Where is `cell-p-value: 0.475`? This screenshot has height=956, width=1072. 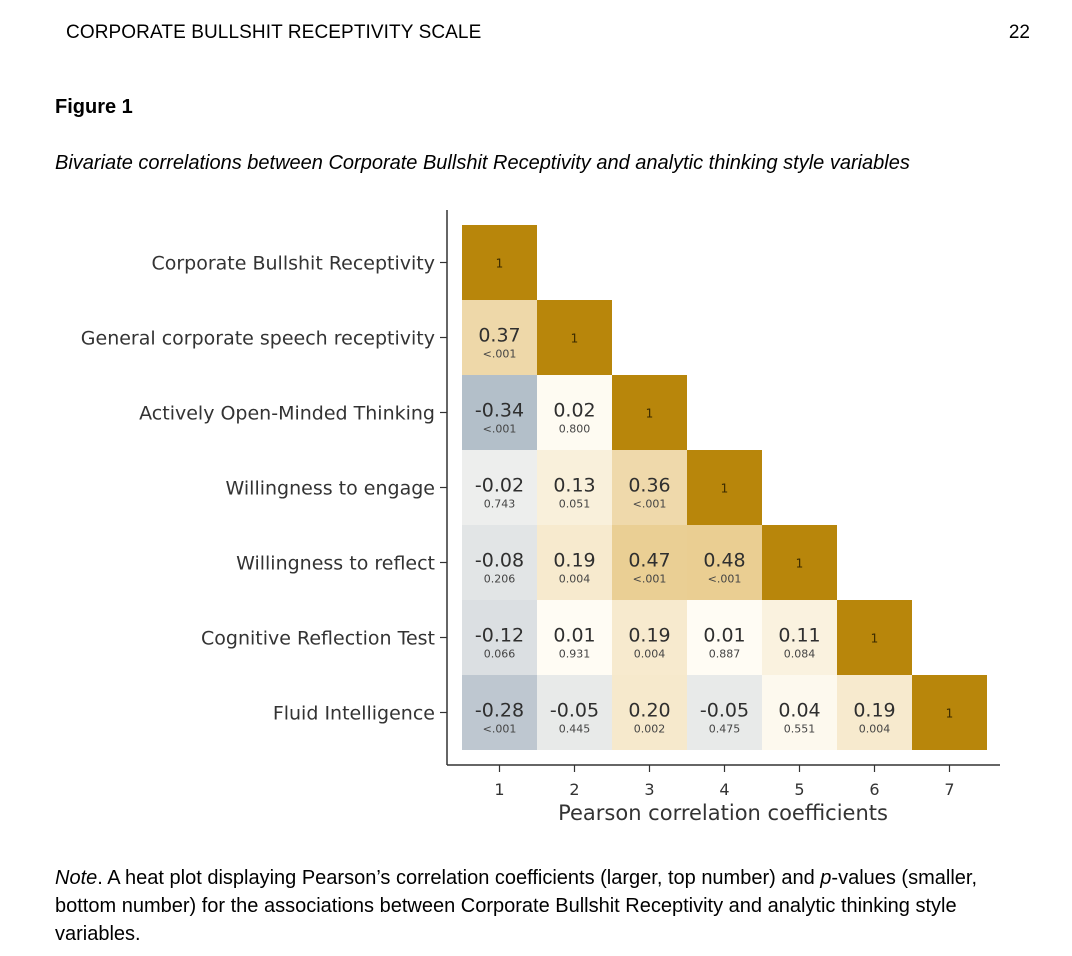
cell-p-value: 0.475 is located at coordinates (725, 729).